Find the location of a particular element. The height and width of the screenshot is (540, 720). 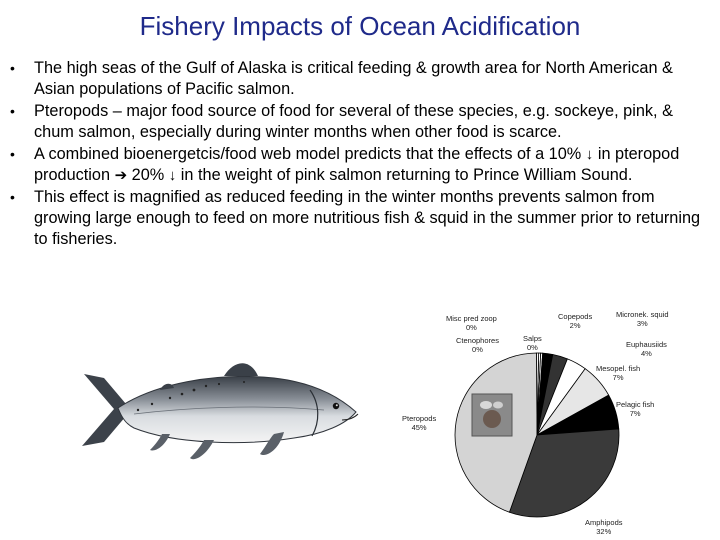

slice-label: Amphipods 32% is located at coordinates (604, 527).